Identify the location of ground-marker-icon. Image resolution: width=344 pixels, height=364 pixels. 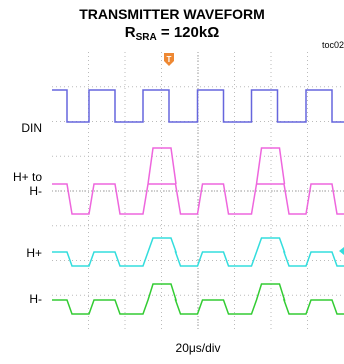
(341, 251).